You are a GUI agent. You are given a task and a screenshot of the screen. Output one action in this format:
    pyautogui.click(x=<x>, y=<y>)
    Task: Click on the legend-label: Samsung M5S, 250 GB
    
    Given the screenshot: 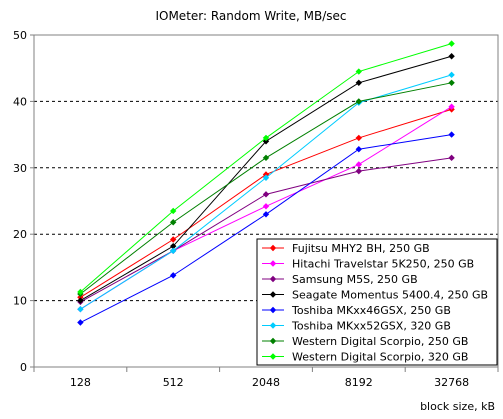 What is the action you would take?
    pyautogui.click(x=355, y=279)
    